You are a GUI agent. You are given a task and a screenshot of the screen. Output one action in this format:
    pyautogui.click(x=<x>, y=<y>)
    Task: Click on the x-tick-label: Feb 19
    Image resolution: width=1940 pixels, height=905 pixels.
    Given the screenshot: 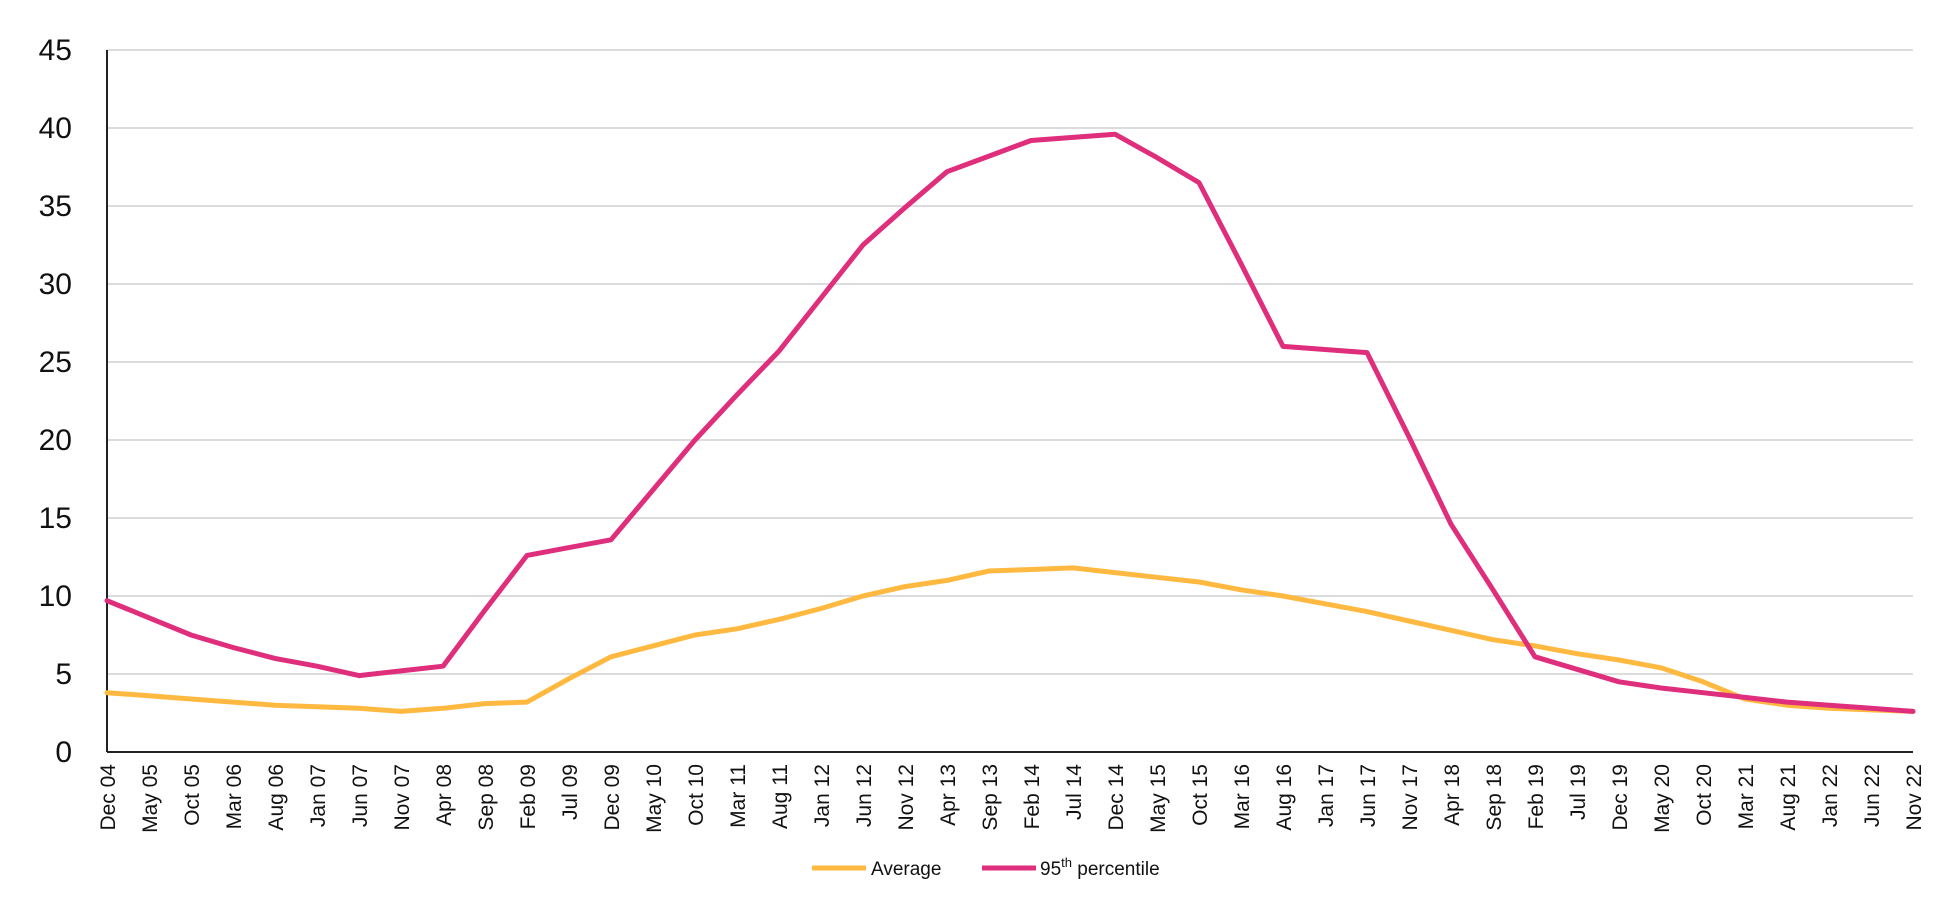 What is the action you would take?
    pyautogui.click(x=1536, y=796)
    